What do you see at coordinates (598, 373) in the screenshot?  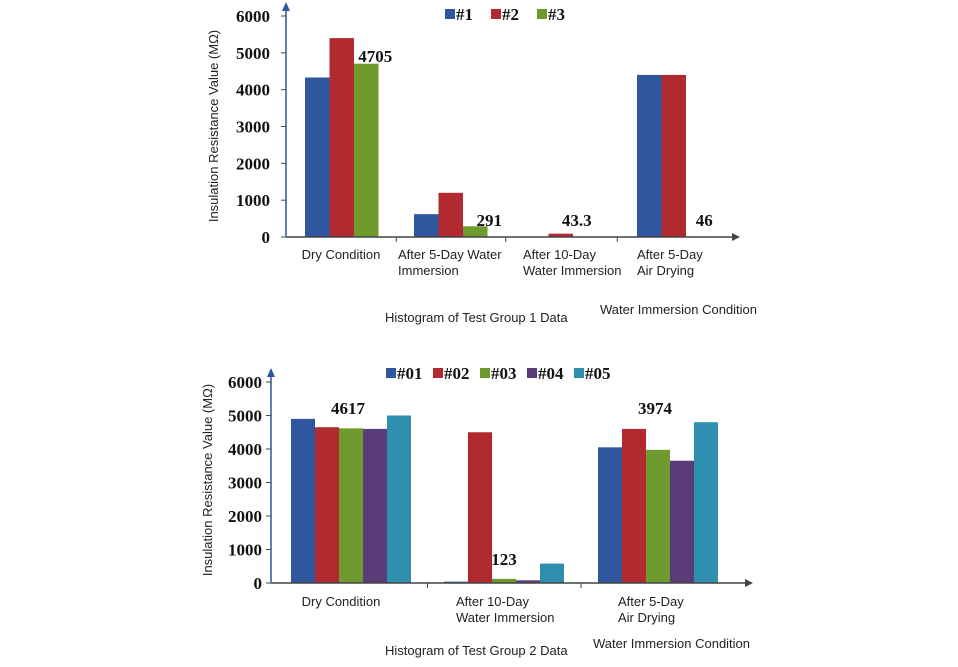 I see `legend-label: #05` at bounding box center [598, 373].